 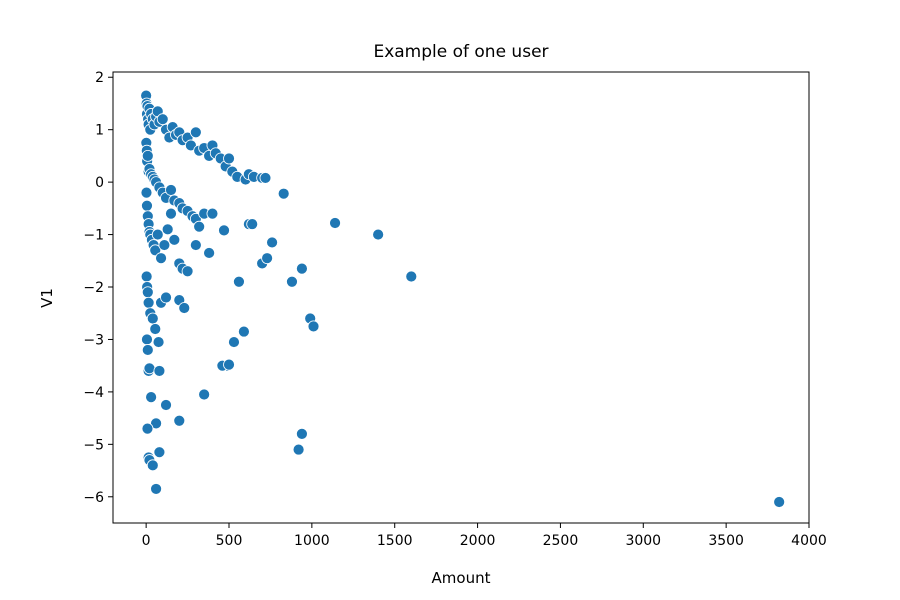 I want to click on y-tick-label: −6, so click(x=93, y=498).